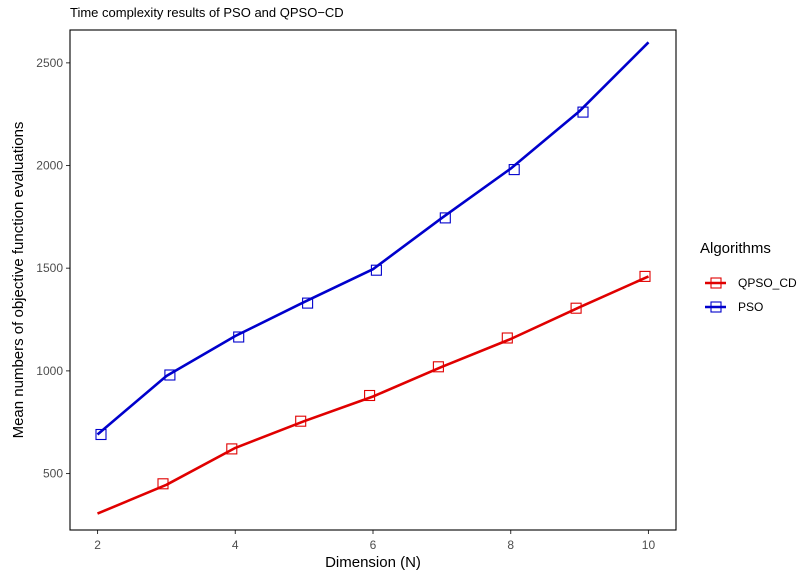 The width and height of the screenshot is (810, 576). What do you see at coordinates (49, 166) in the screenshot?
I see `y-tick-label: 2000` at bounding box center [49, 166].